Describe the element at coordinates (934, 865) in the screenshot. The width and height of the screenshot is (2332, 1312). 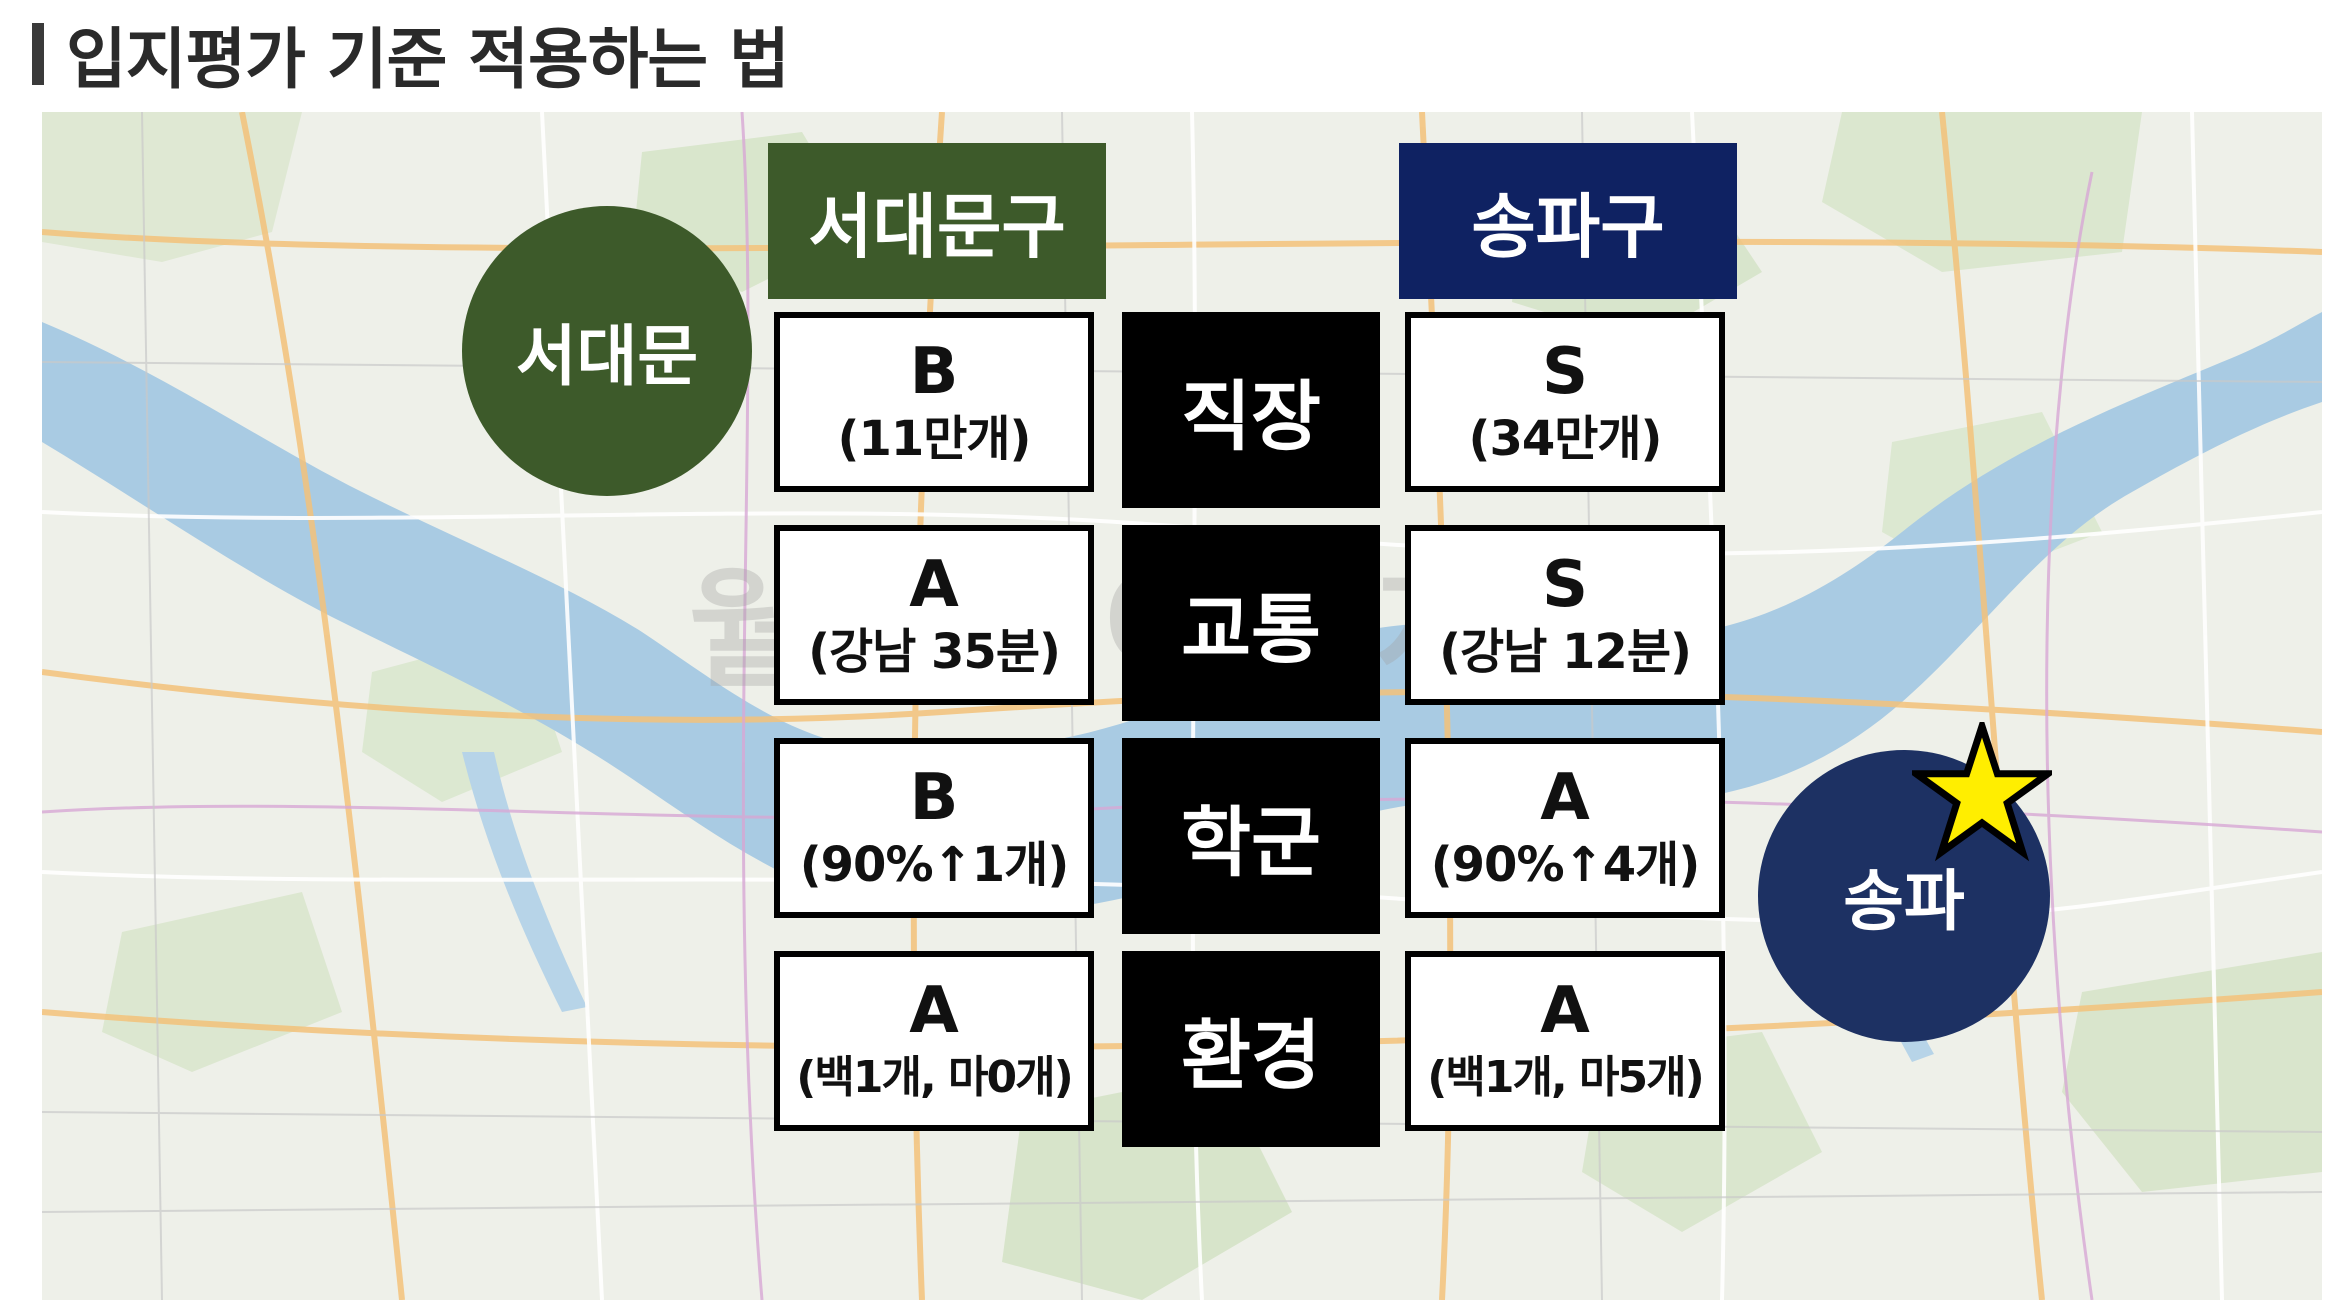
I see `grade-detail: (90%↑1개)` at that location.